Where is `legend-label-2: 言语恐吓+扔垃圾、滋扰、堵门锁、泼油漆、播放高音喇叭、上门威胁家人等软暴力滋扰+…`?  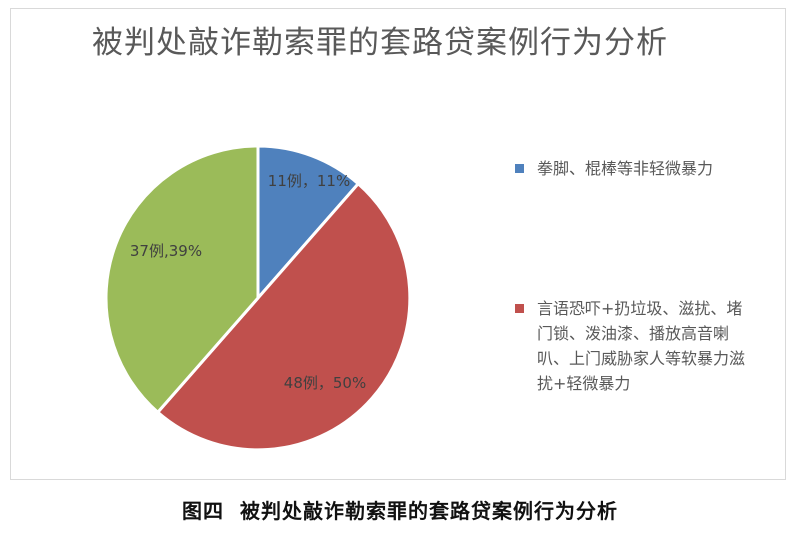 legend-label-2: 言语恐吓+扔垃圾、滋扰、堵门锁、泼油漆、播放高音喇叭、上门威胁家人等软暴力滋扰+… is located at coordinates (641, 346).